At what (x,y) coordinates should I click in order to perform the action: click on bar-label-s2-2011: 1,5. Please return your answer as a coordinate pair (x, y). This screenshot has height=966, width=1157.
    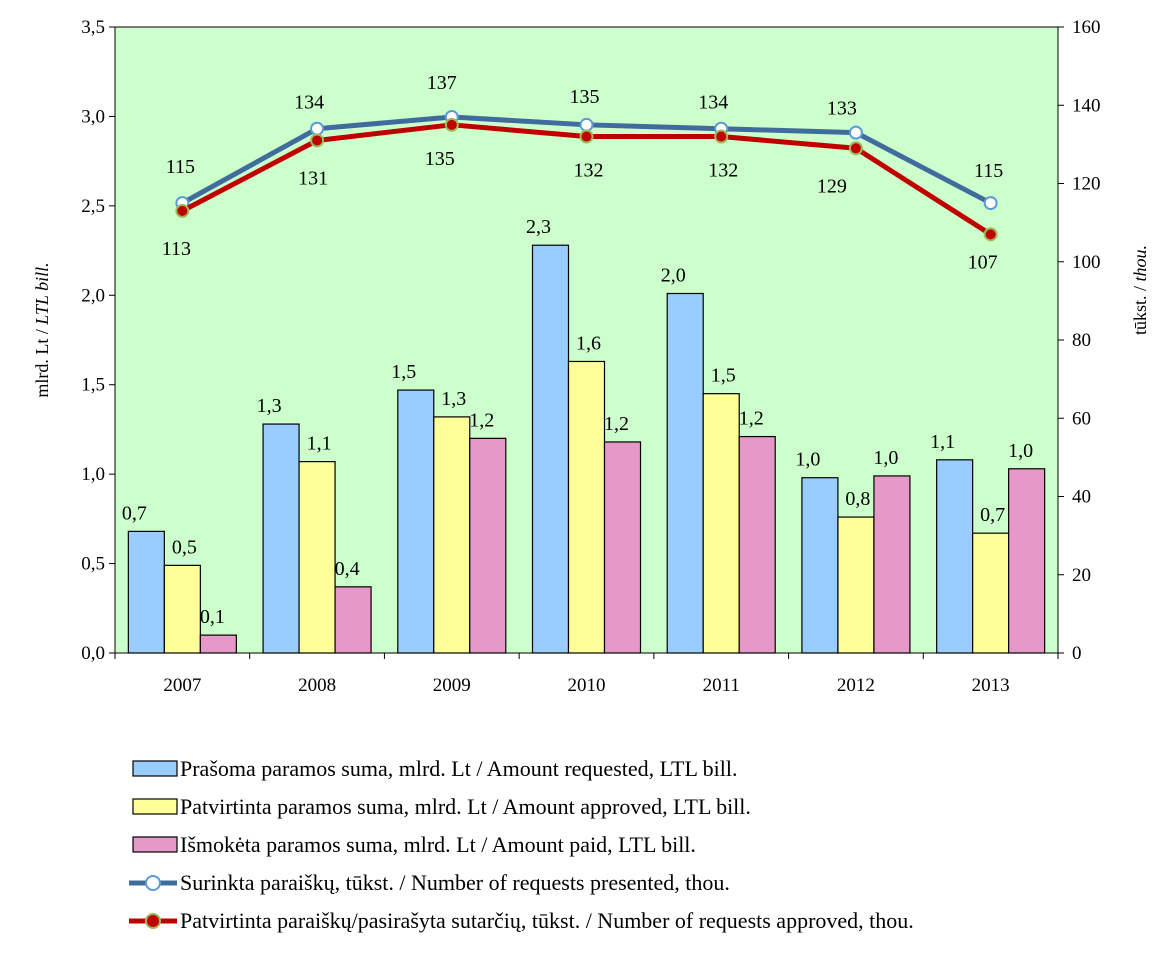
    Looking at the image, I should click on (723, 376).